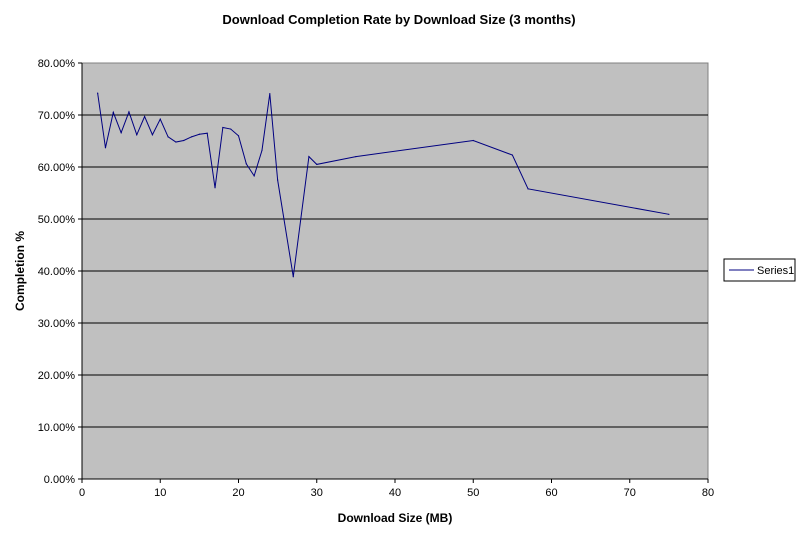 The width and height of the screenshot is (800, 536). I want to click on legend-label: Series1, so click(775, 271).